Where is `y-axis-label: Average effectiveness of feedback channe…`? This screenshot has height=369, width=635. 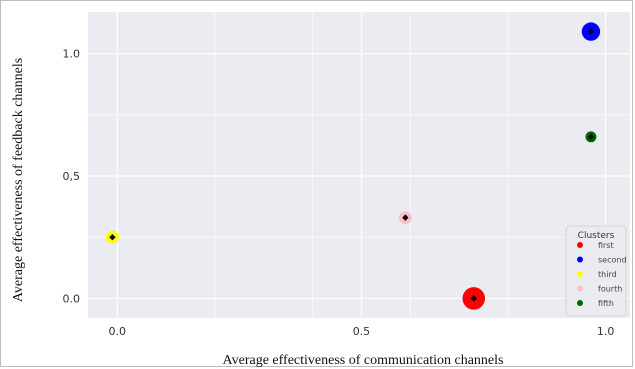
y-axis-label: Average effectiveness of feedback channe… is located at coordinates (18, 180).